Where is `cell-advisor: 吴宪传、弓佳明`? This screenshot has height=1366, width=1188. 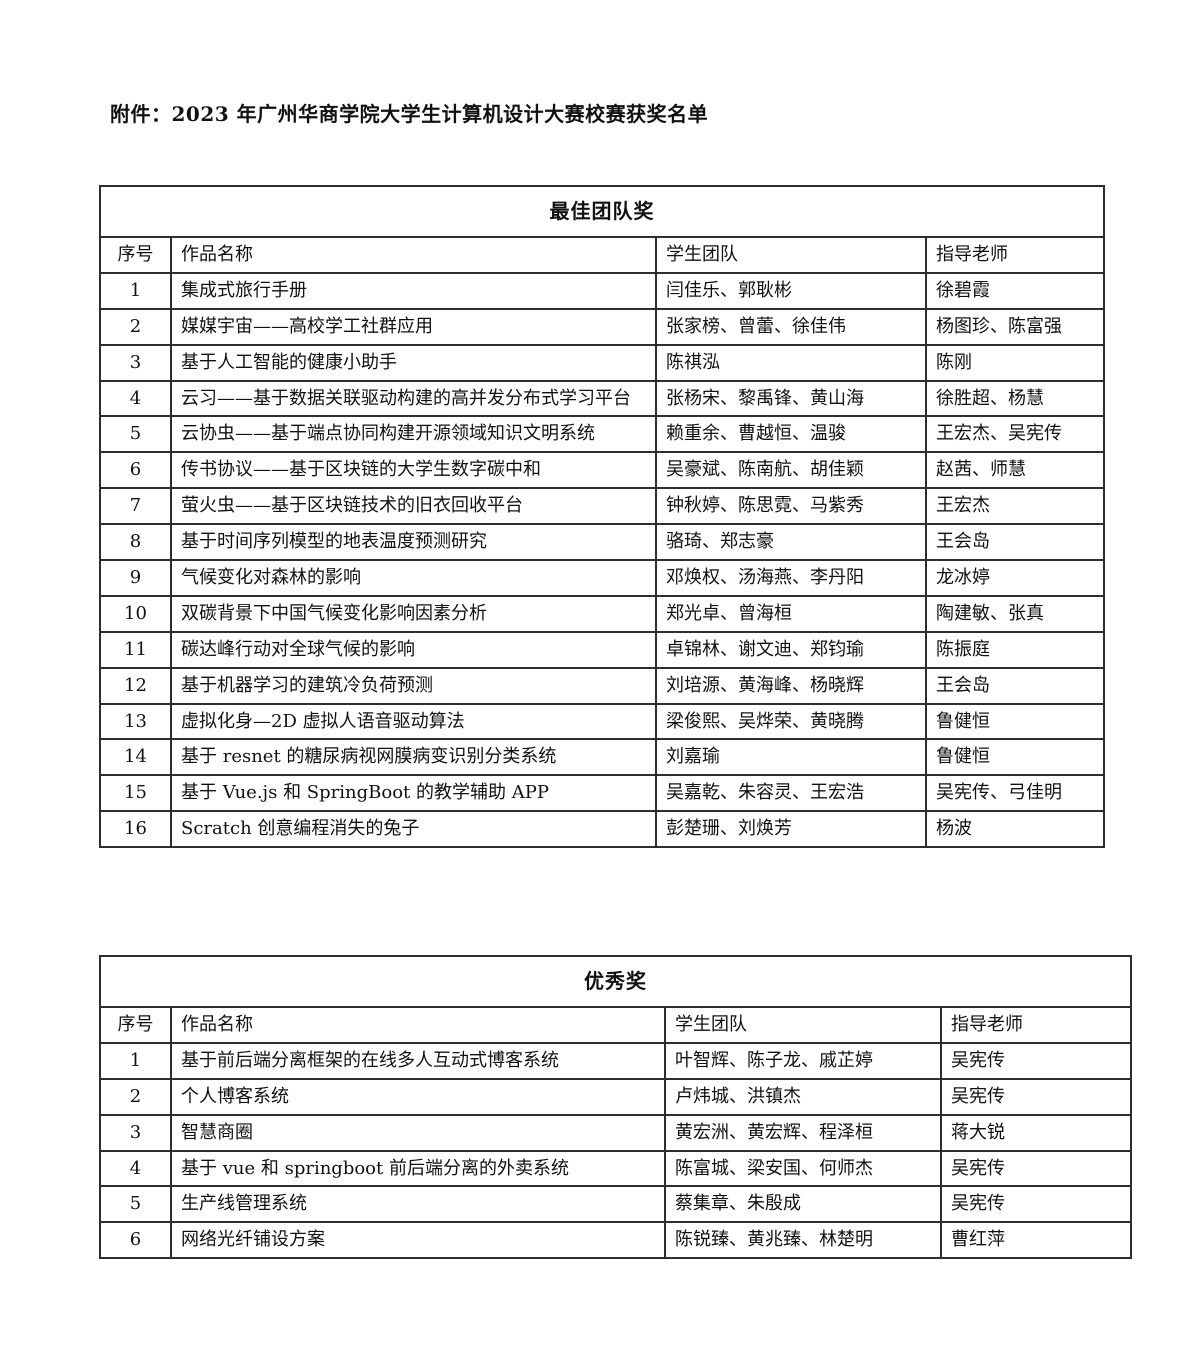 cell-advisor: 吴宪传、弓佳明 is located at coordinates (1015, 793).